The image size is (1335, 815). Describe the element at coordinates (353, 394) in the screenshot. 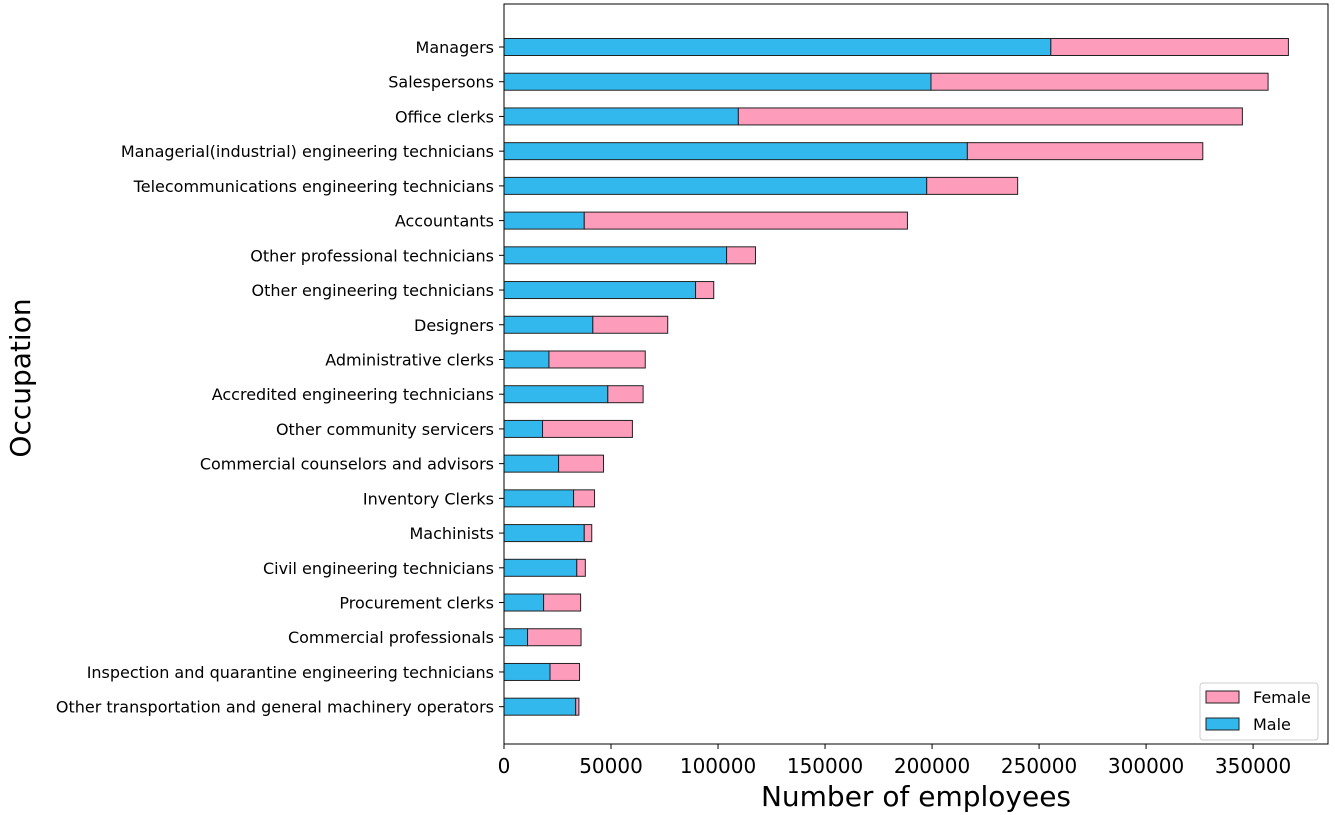

I see `y-tick-label: Accredited engineering technicians` at that location.